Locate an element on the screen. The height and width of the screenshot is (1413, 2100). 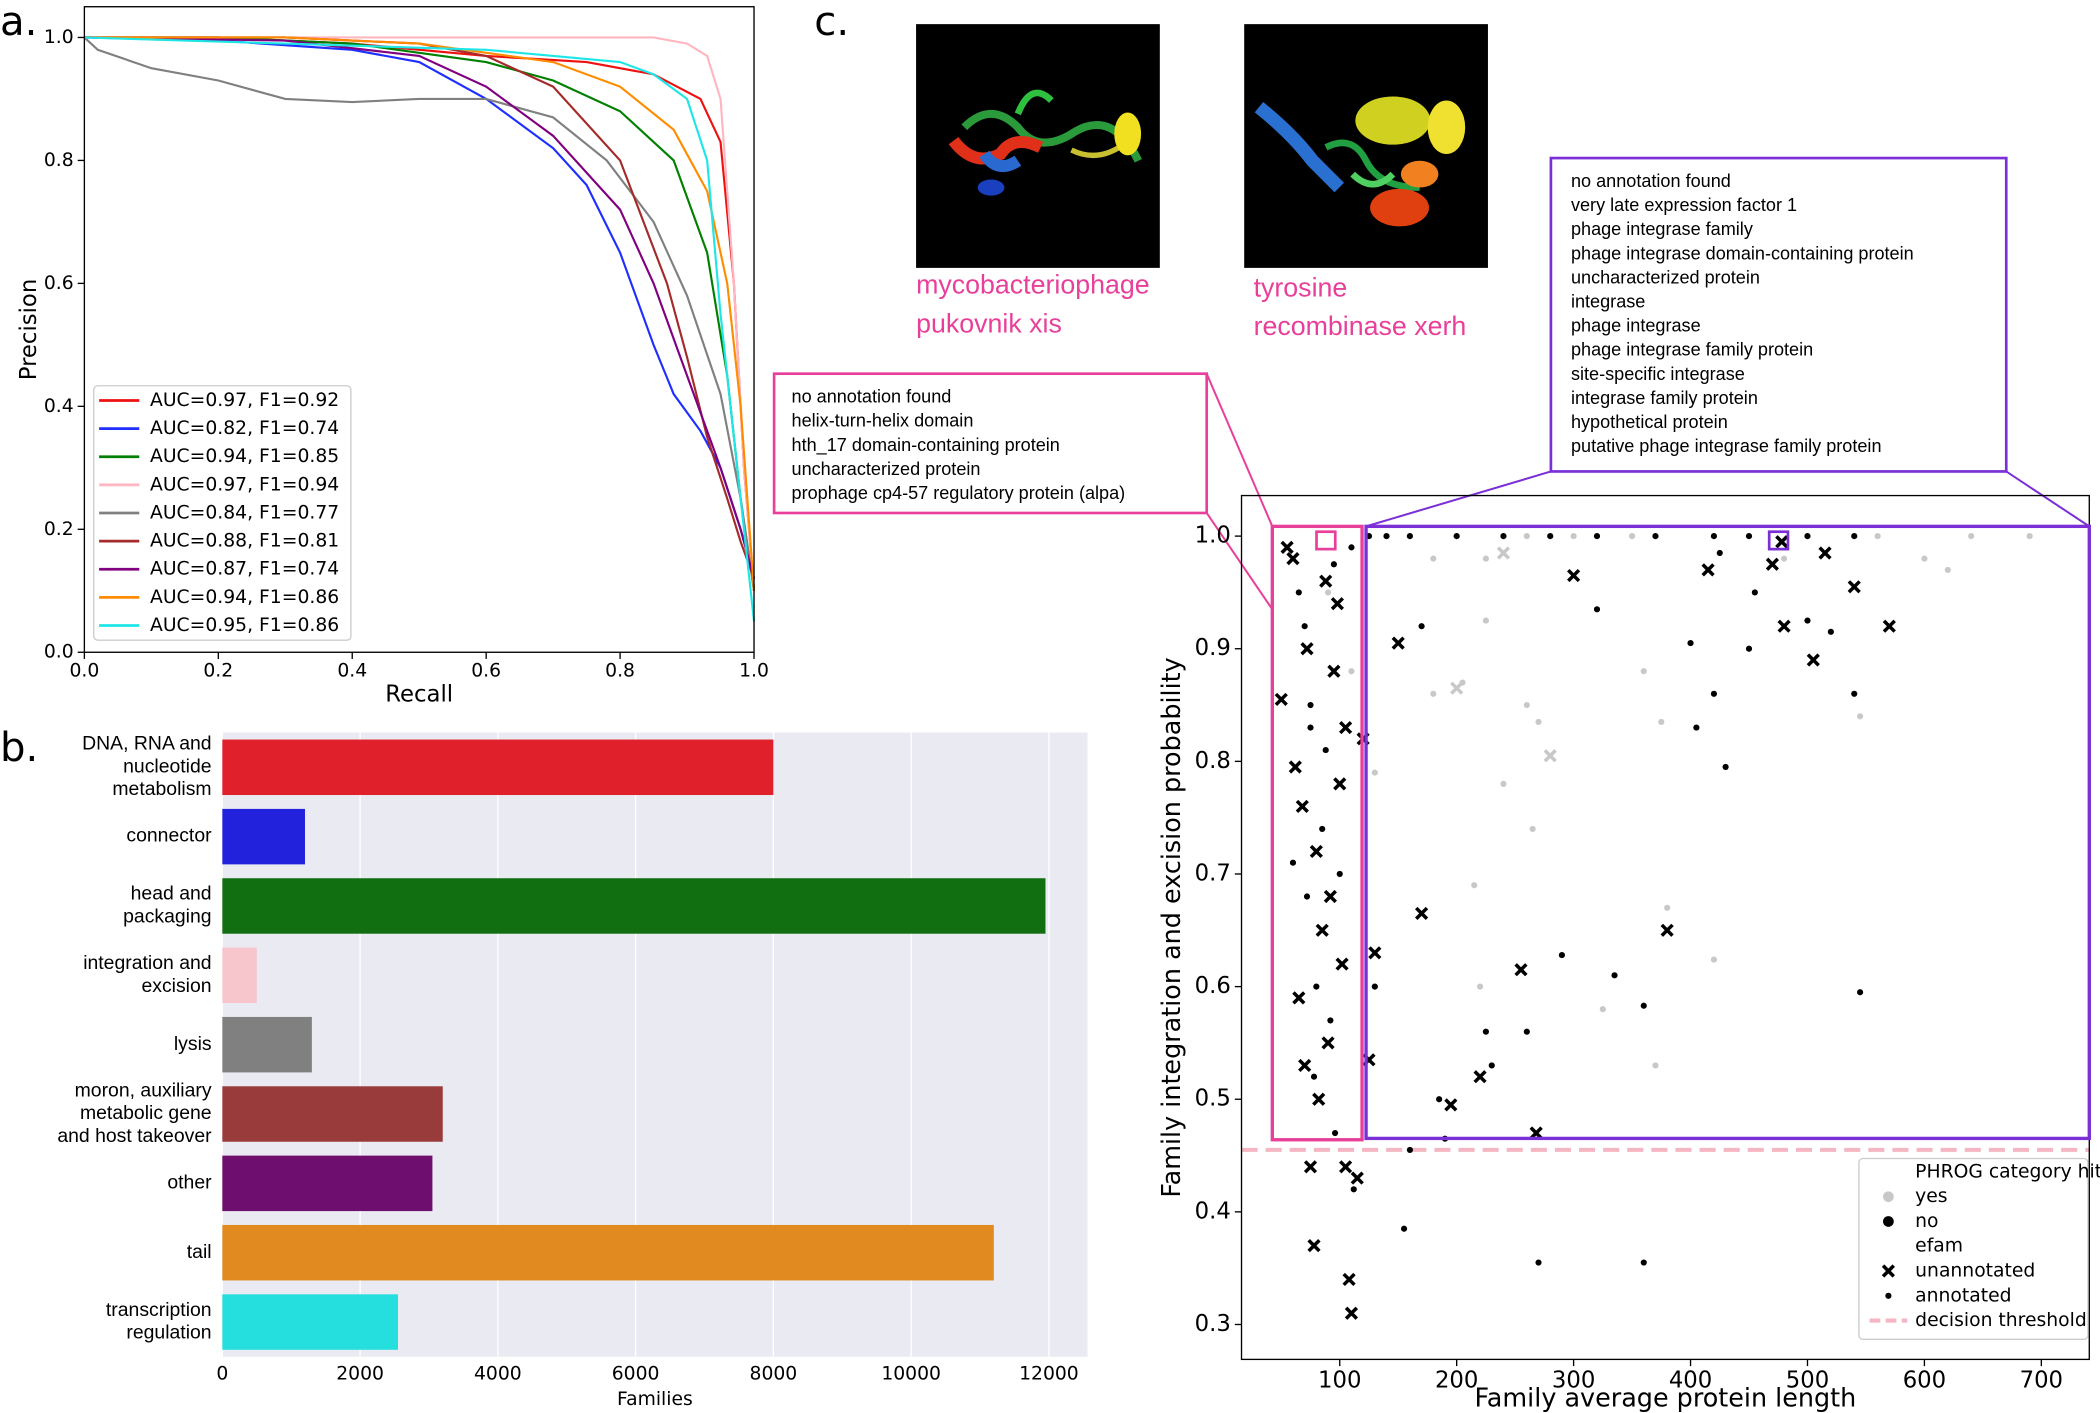
x-tick-label: 1.0 is located at coordinates (754, 671).